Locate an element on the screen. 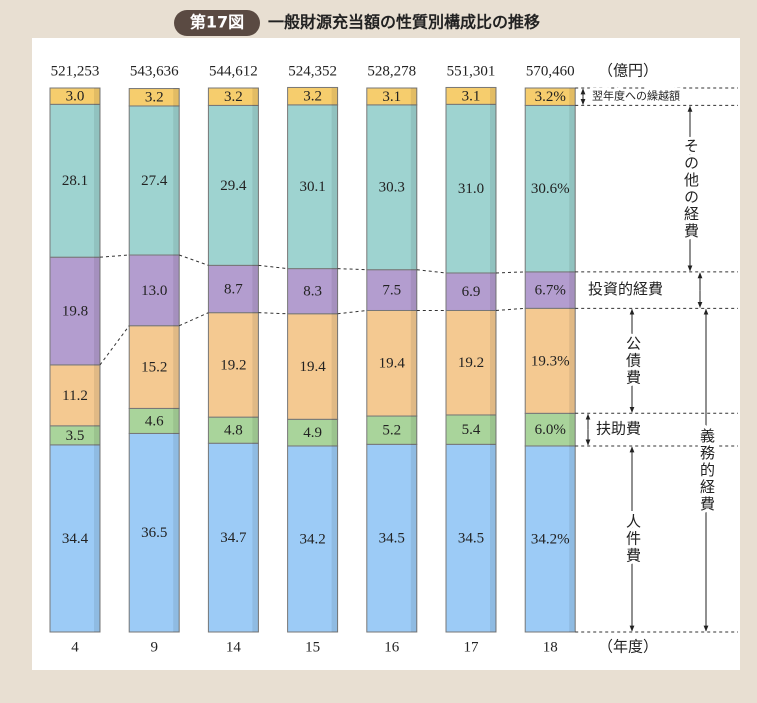 The width and height of the screenshot is (757, 703). legend-label: 翌年度への繰越額 is located at coordinates (636, 96).